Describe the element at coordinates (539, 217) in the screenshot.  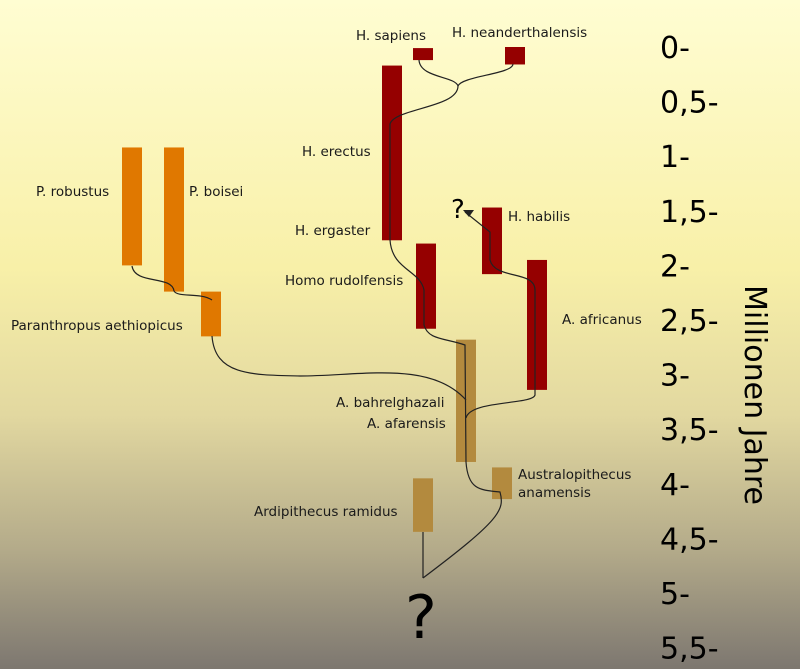
I see `label-h-habilis: H. habilis` at that location.